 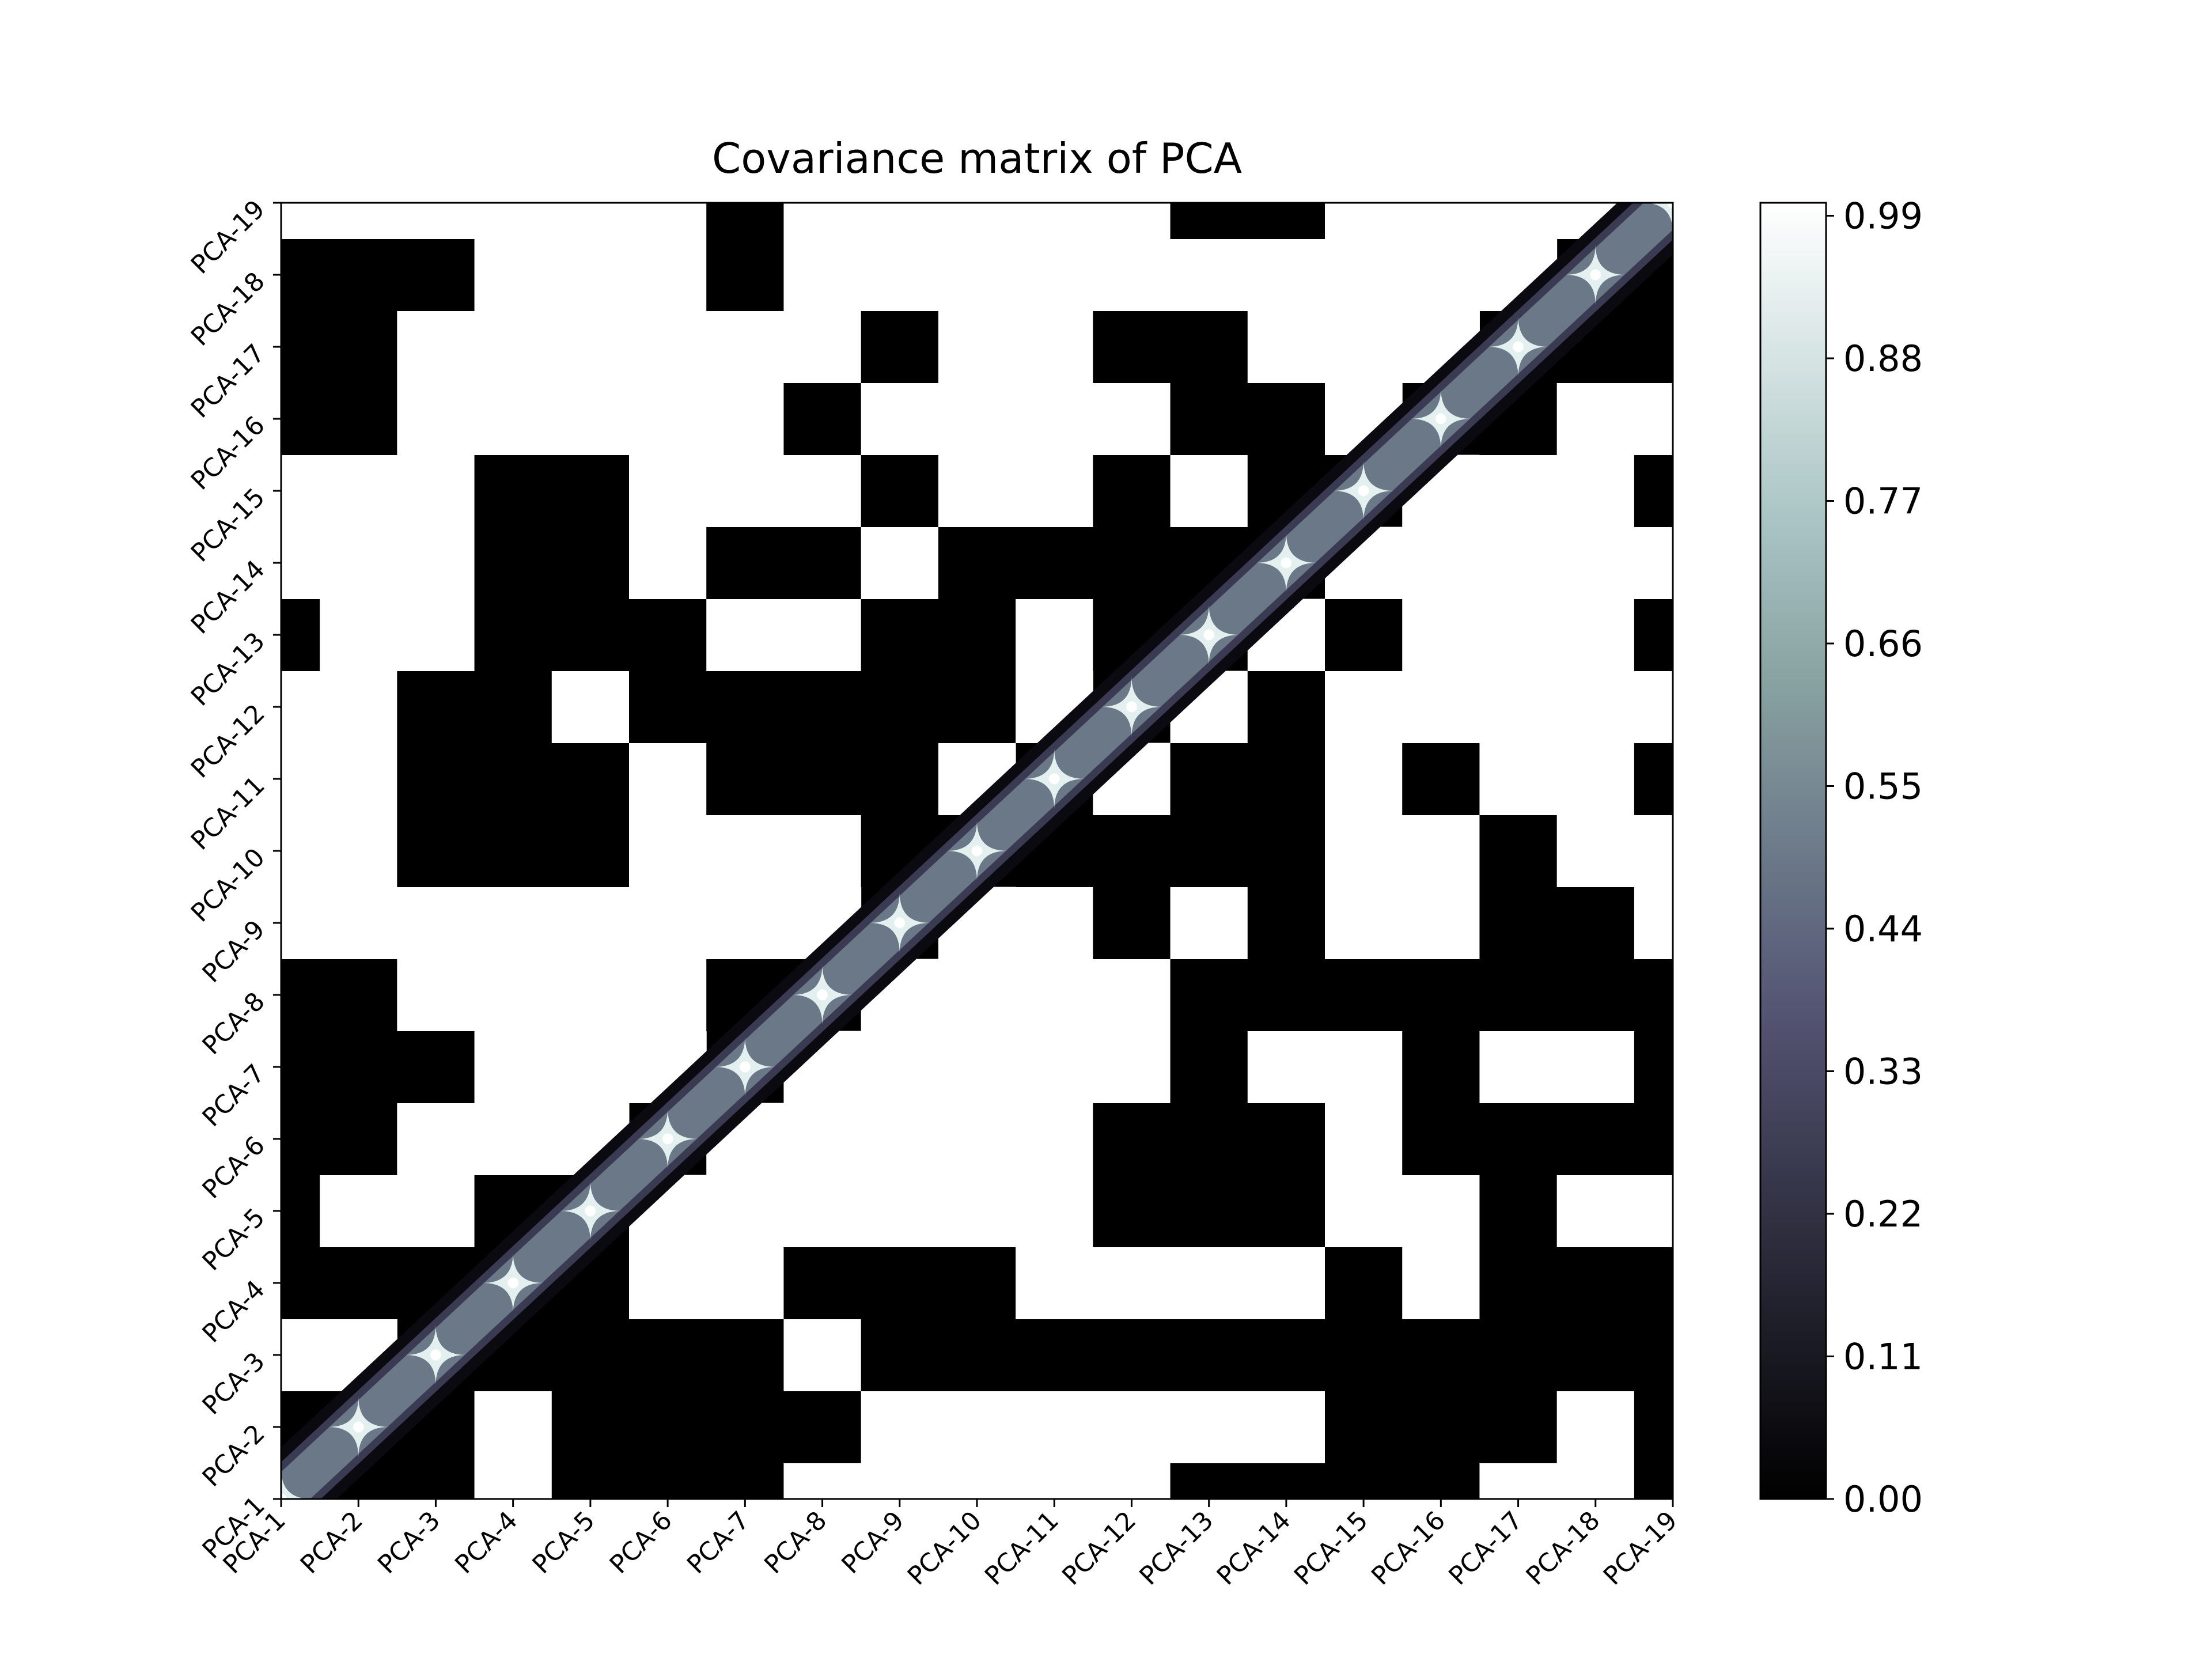 What do you see at coordinates (1883, 1499) in the screenshot?
I see `colorbar-tick-label: 0.00` at bounding box center [1883, 1499].